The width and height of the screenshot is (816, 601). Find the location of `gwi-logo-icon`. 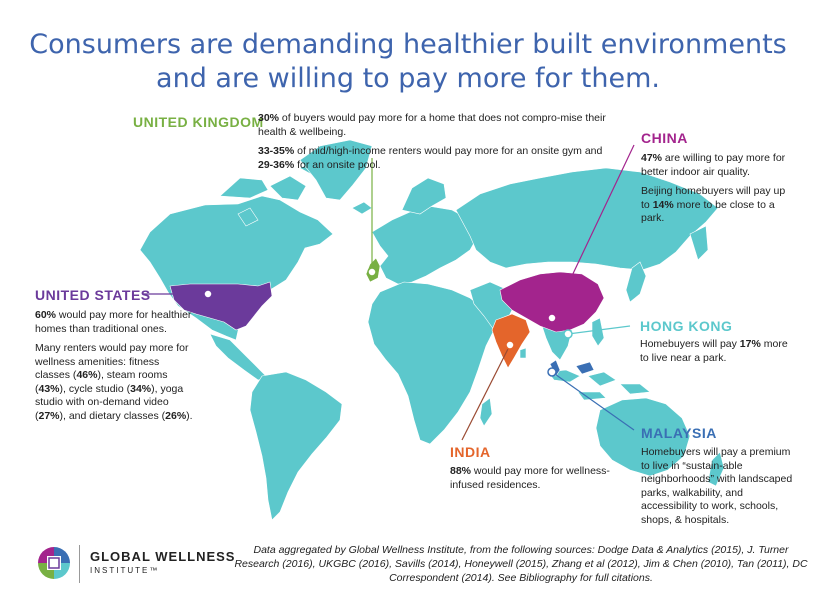

gwi-logo-icon is located at coordinates (54, 563).